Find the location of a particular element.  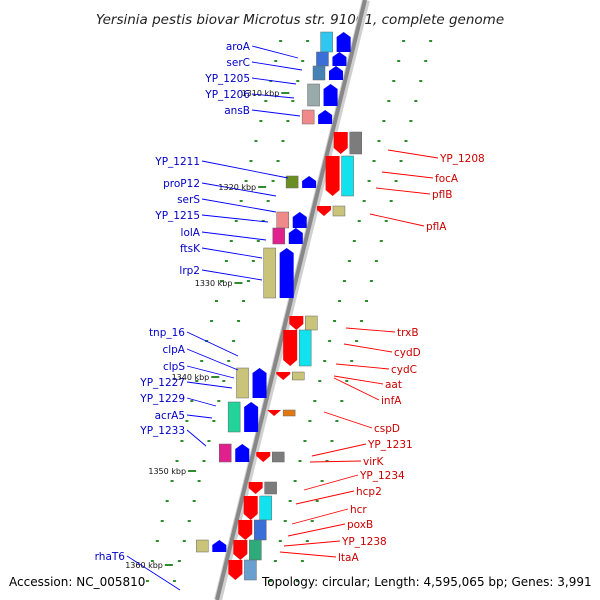

reverse-gene-label: cspD is located at coordinates (387, 429).